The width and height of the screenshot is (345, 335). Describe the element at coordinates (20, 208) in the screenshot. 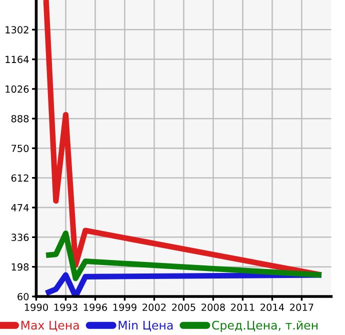

I see `y-tick-label: 474` at that location.